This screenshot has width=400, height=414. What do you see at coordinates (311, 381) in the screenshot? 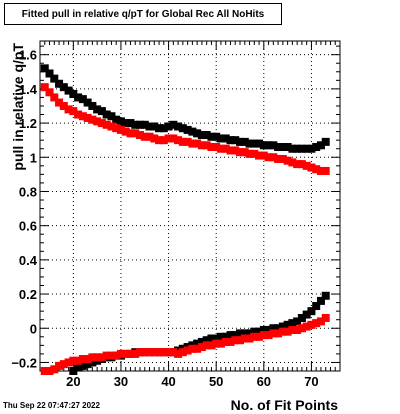
I see `x-tick-label: 70` at bounding box center [311, 381].